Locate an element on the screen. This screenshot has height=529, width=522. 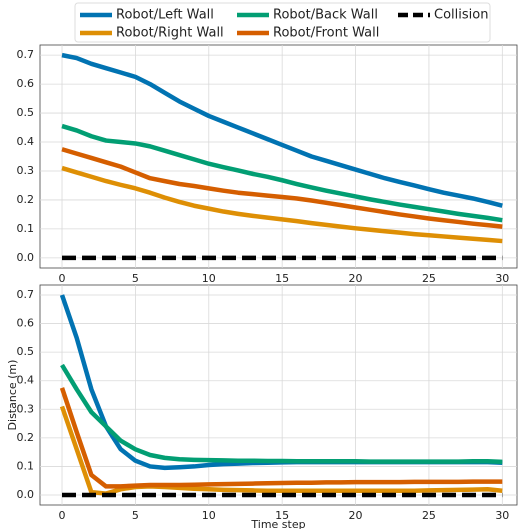
legend-label: Robot/Back Wall is located at coordinates (325, 15).